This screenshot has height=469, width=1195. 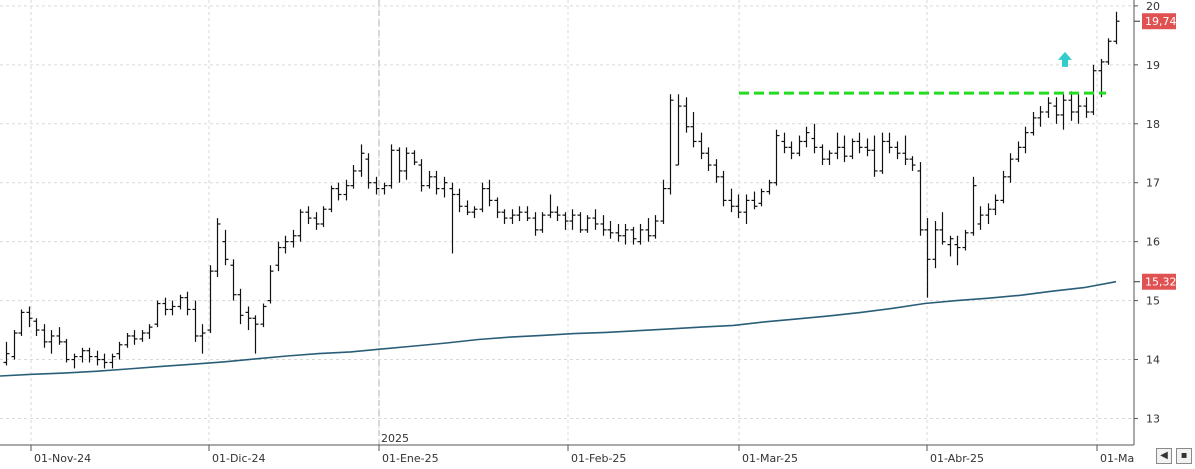 What do you see at coordinates (922, 73) in the screenshot?
I see `chart-overlays` at bounding box center [922, 73].